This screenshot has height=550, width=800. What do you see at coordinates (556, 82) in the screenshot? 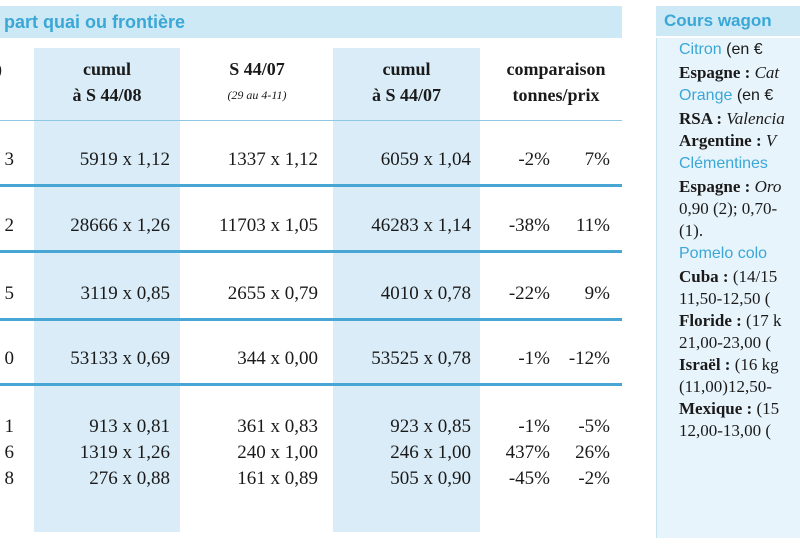
I see `header-comparaison: comparaison tonnes/prix` at bounding box center [556, 82].